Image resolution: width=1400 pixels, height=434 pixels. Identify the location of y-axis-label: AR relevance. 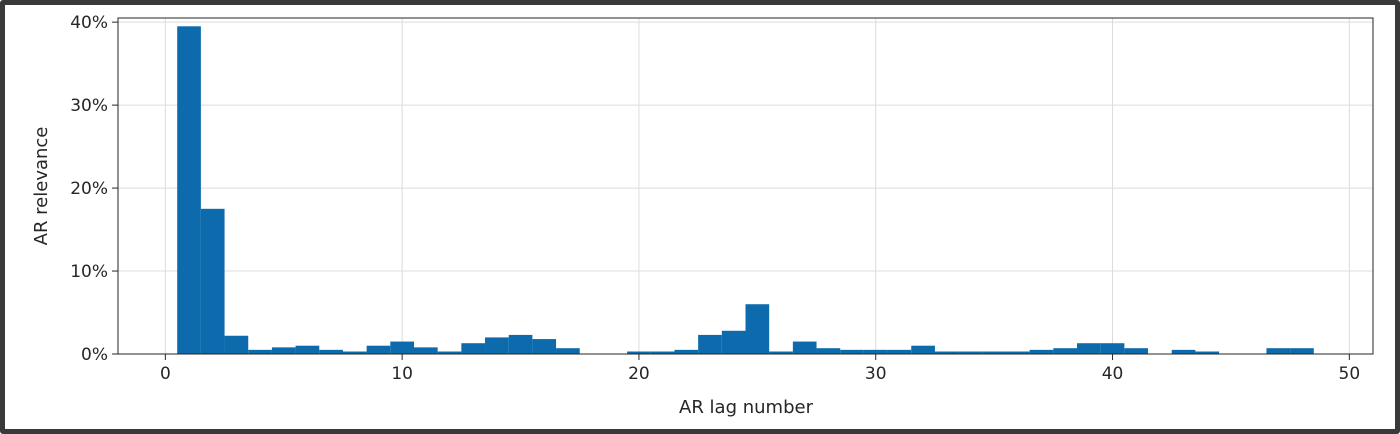
(41, 186).